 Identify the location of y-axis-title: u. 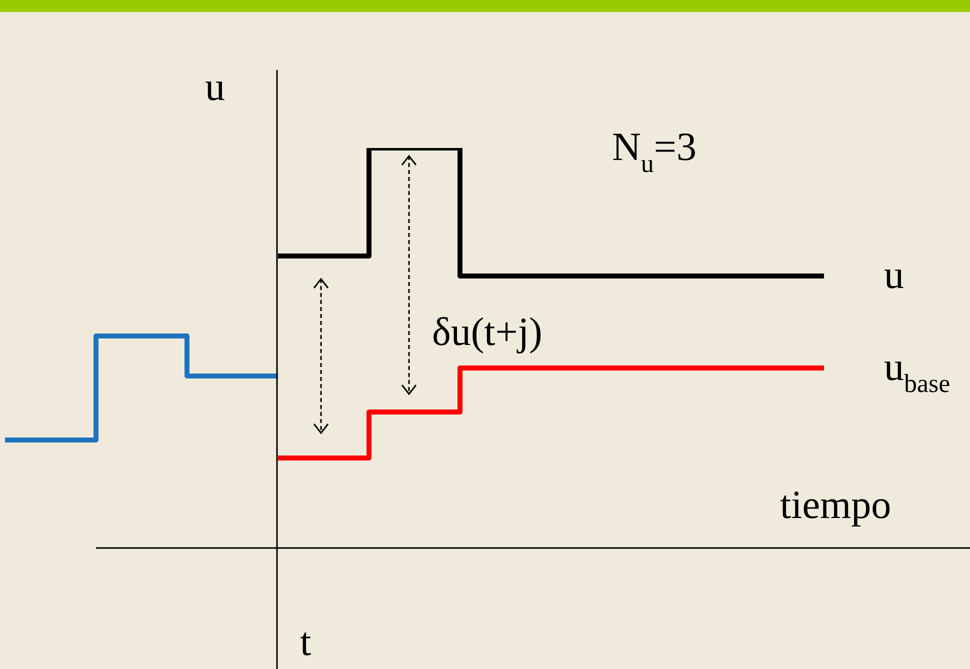
(215, 86).